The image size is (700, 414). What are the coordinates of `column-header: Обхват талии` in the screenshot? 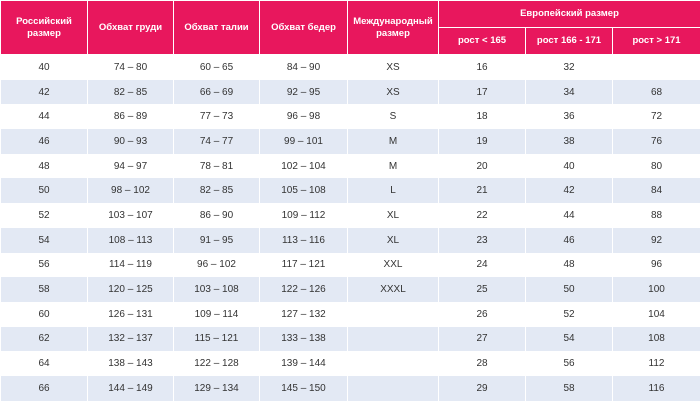 It's located at (216, 27).